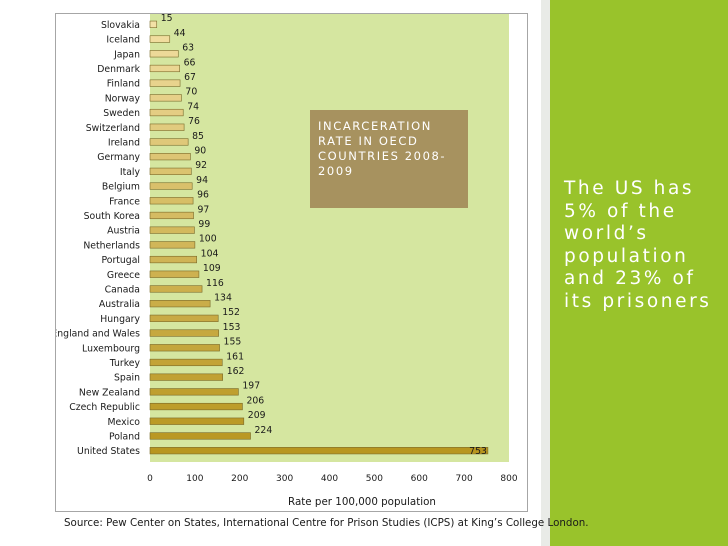  What do you see at coordinates (184, 333) in the screenshot?
I see `bar-england-and-wales` at bounding box center [184, 333].